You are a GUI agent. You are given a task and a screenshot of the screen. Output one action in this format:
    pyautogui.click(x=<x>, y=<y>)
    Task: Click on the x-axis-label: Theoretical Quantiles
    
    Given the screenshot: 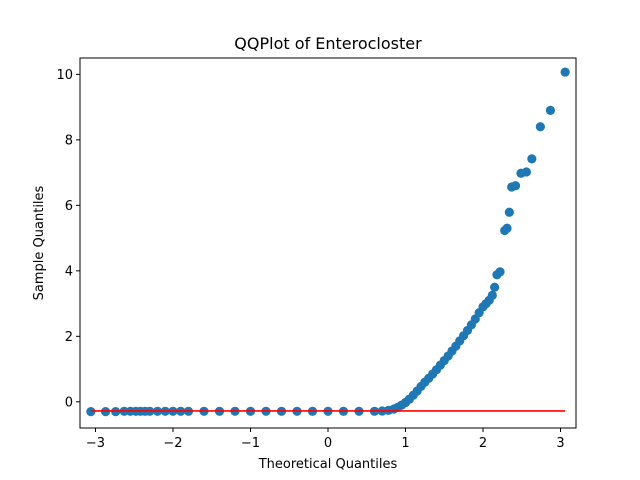 What is the action you would take?
    pyautogui.click(x=328, y=464)
    